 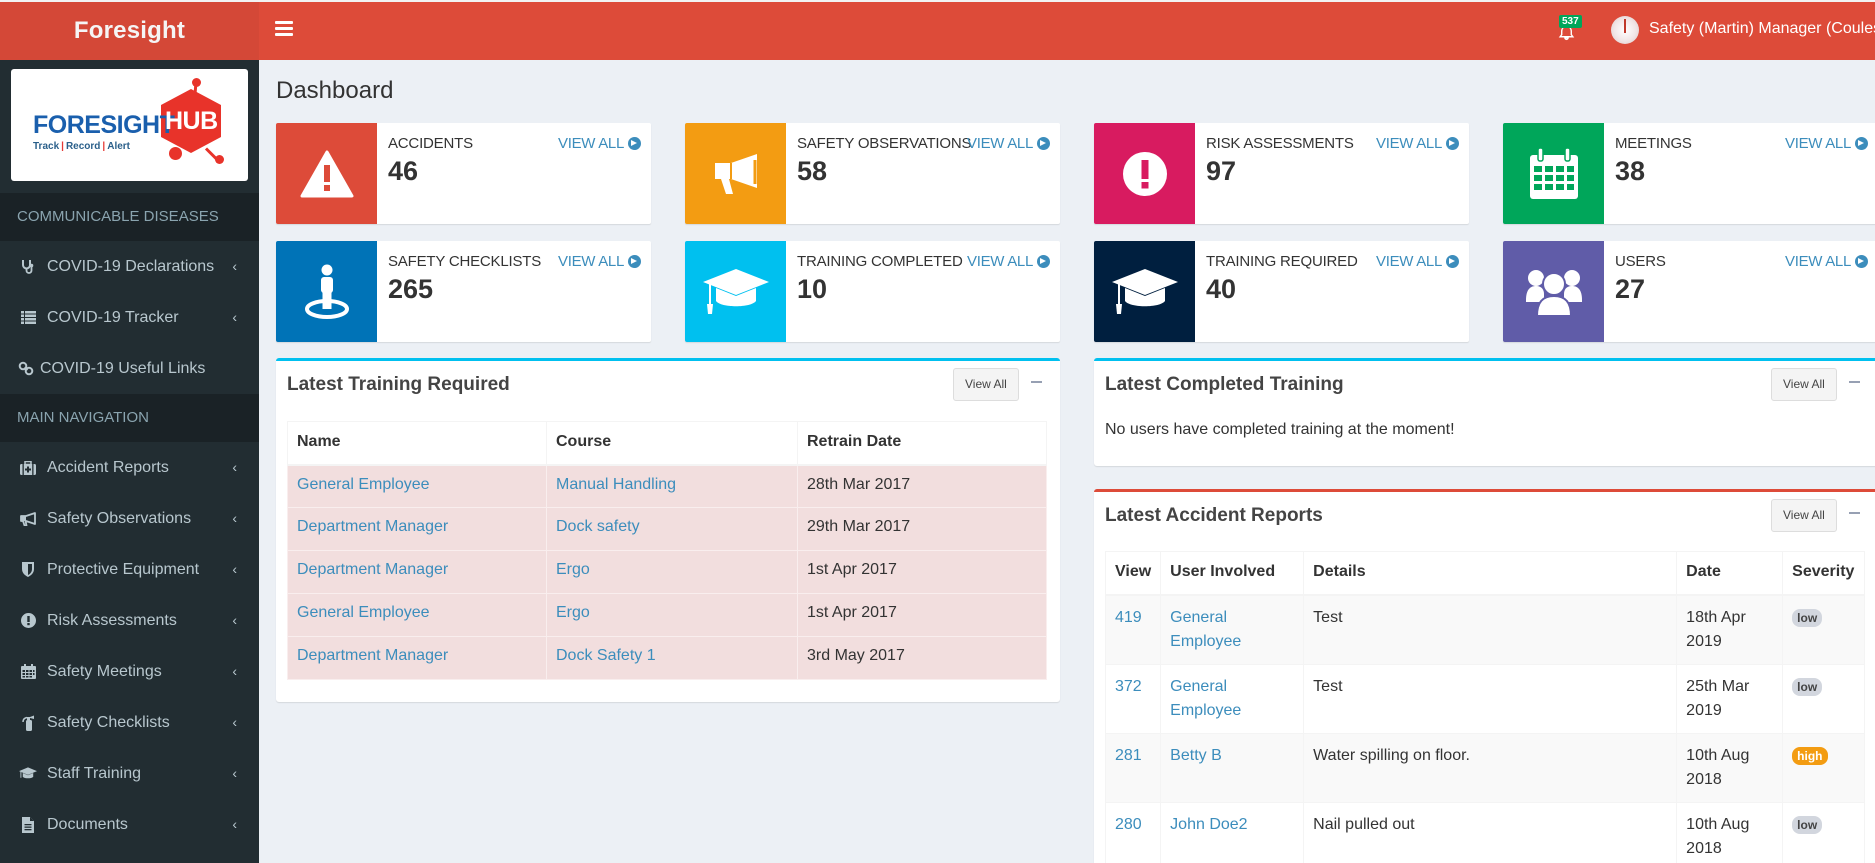 I want to click on sidebar-item-covid-tracker: COVID-19 Tracker ‹, so click(x=129, y=317).